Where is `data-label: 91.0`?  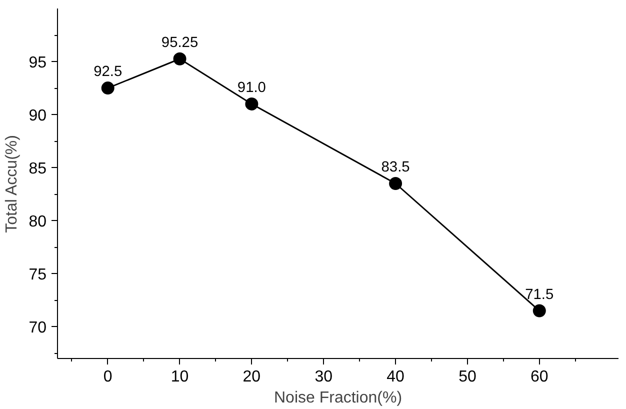
data-label: 91.0 is located at coordinates (251, 88).